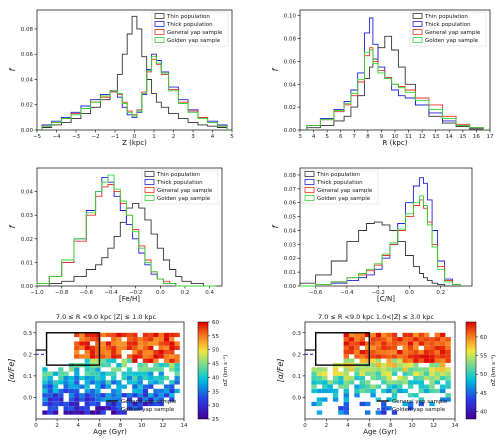 The image size is (500, 443). What do you see at coordinates (290, 176) in the screenshot?
I see `ch-distribution-ytick-label: 0.08` at bounding box center [290, 176].